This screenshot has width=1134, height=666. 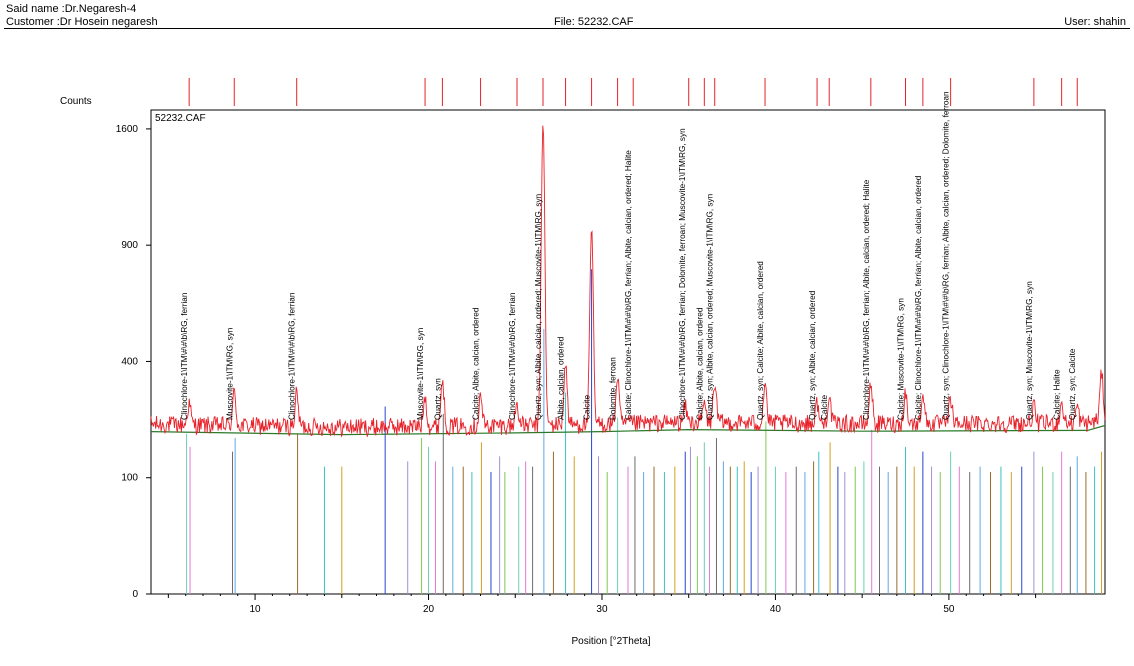 I want to click on peak-annotation: Quartz, syn; Calcite, so click(x=1072, y=384).